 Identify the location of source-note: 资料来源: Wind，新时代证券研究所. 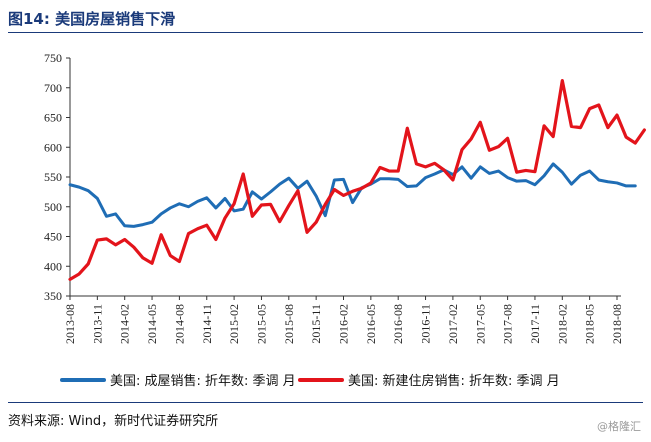
(113, 421).